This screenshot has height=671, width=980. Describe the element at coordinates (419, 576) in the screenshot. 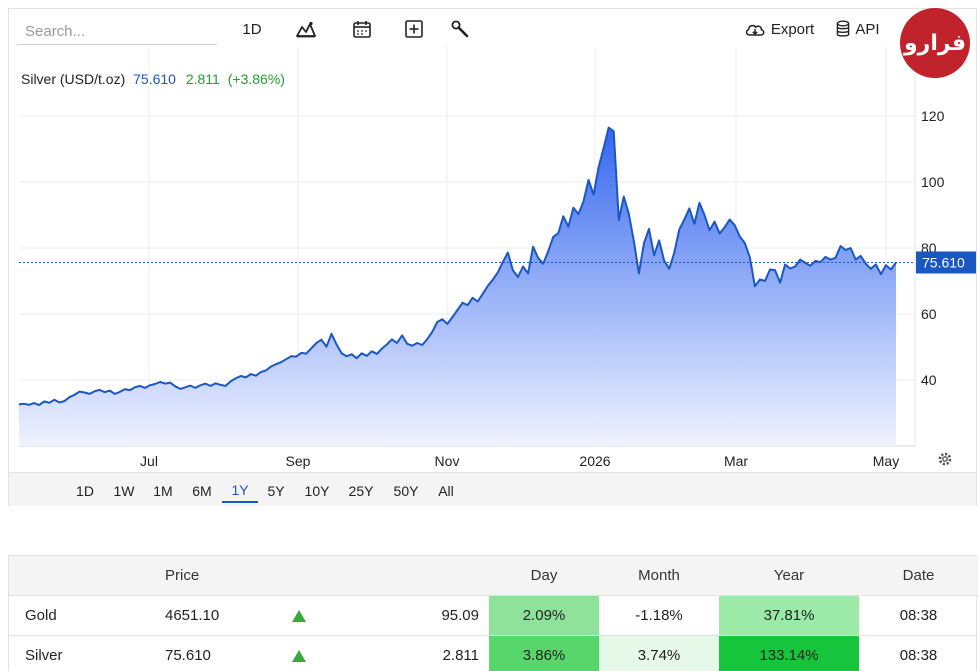

I see `header-change` at that location.